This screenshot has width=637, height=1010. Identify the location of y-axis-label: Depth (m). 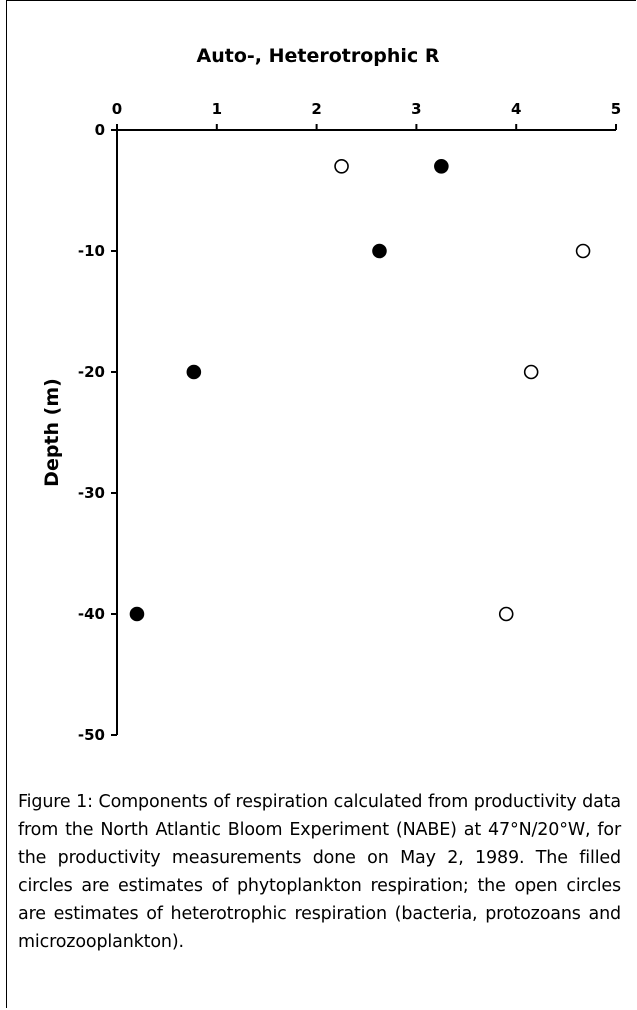
(52, 432).